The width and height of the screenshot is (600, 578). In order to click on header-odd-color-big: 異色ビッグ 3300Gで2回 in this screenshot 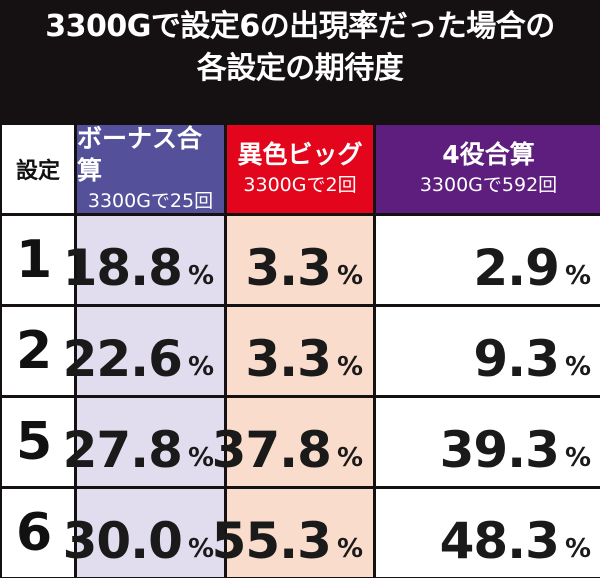, I will do `click(300, 169)`.